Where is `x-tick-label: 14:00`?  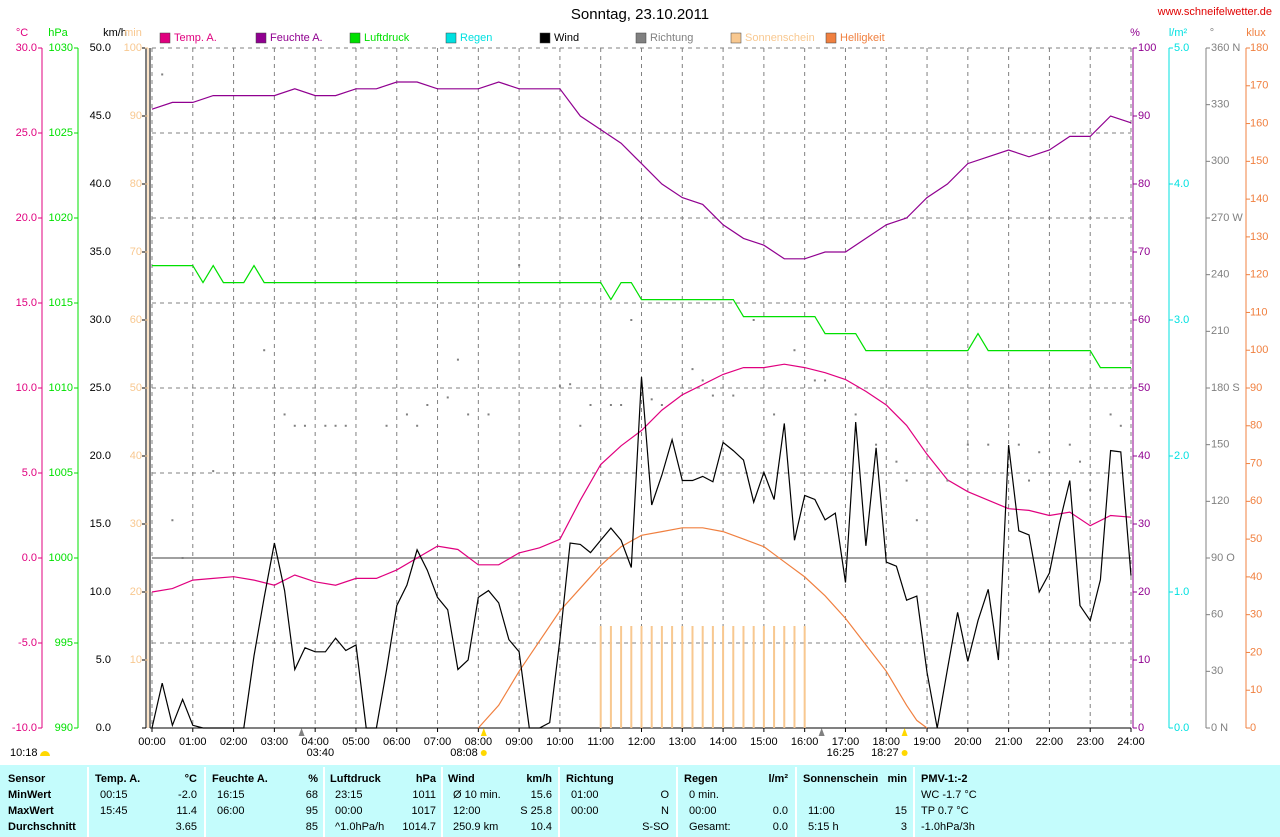
x-tick-label: 14:00 is located at coordinates (723, 742).